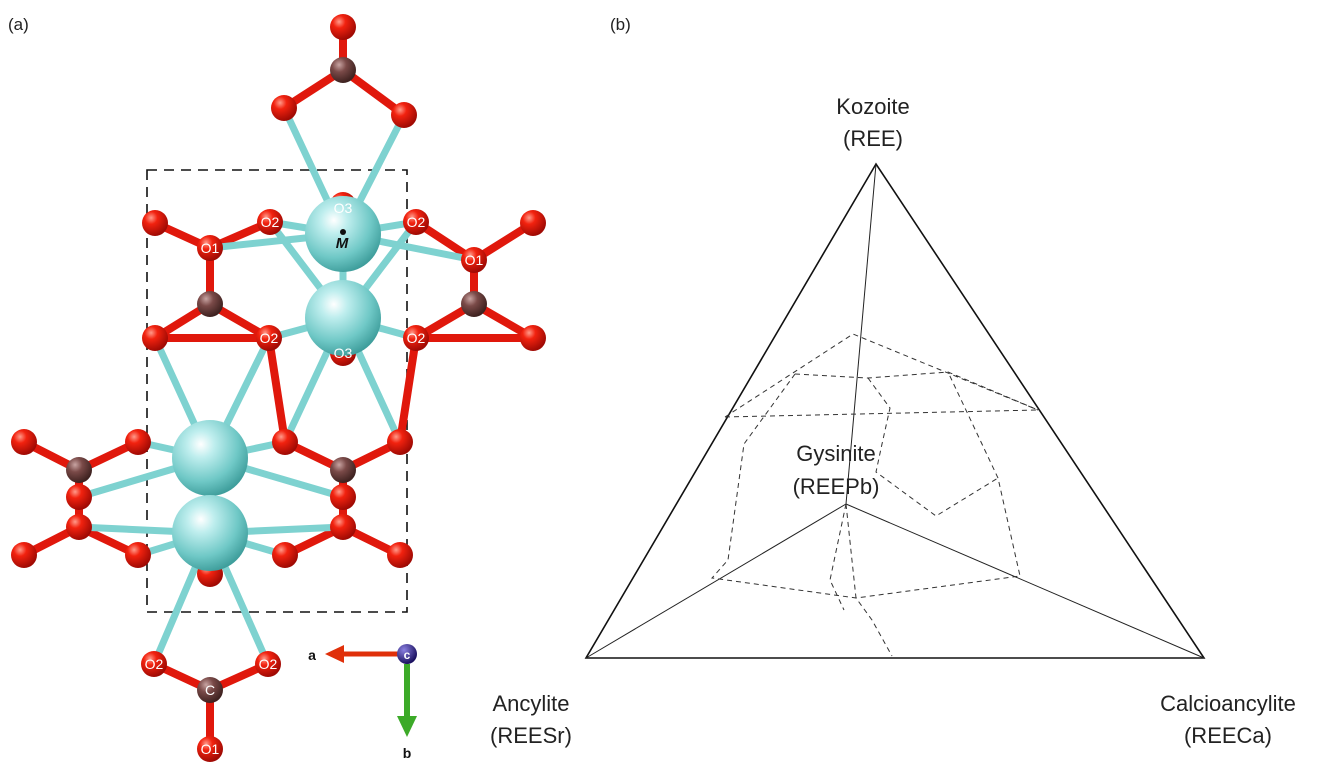  Describe the element at coordinates (1228, 719) in the screenshot. I see `apex-right-label: Calcioancylite (REECa)` at that location.